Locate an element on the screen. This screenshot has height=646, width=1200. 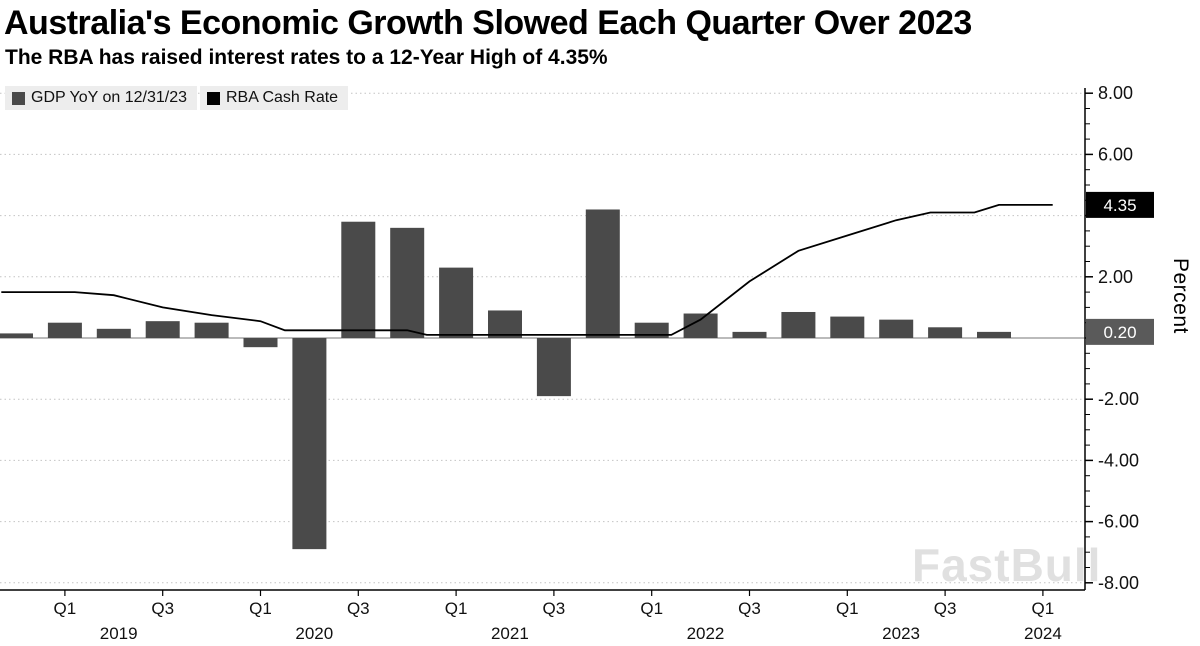
legend-item: GDP YoY on 12/31/23 is located at coordinates (101, 98).